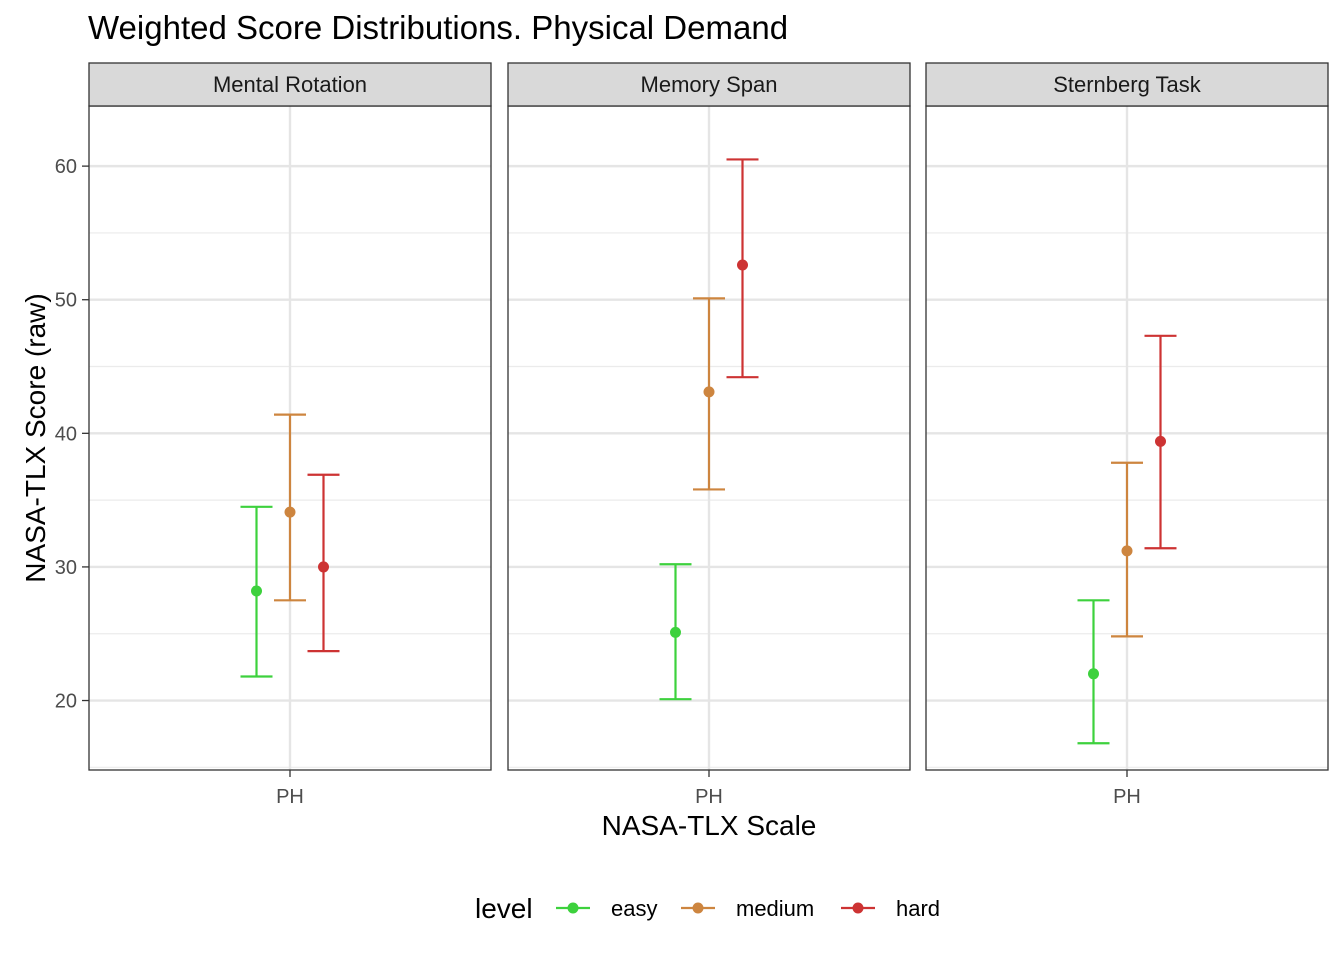  Describe the element at coordinates (775, 908) in the screenshot. I see `legend-label: medium` at that location.